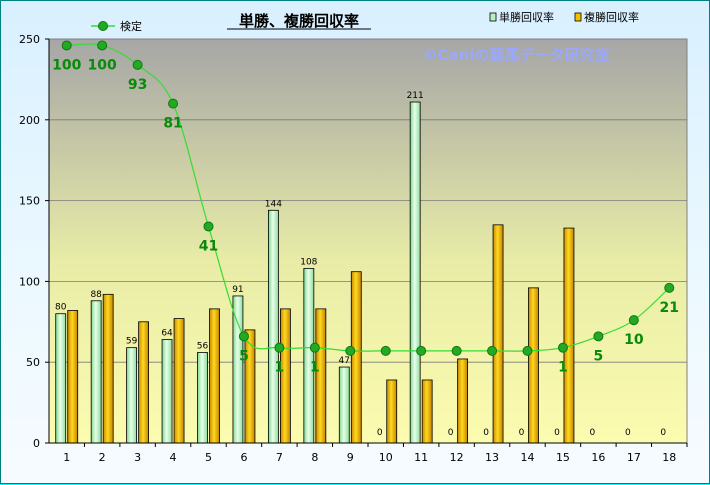 The height and width of the screenshot is (485, 710). What do you see at coordinates (386, 457) in the screenshot?
I see `x-tick-label: 10` at bounding box center [386, 457].